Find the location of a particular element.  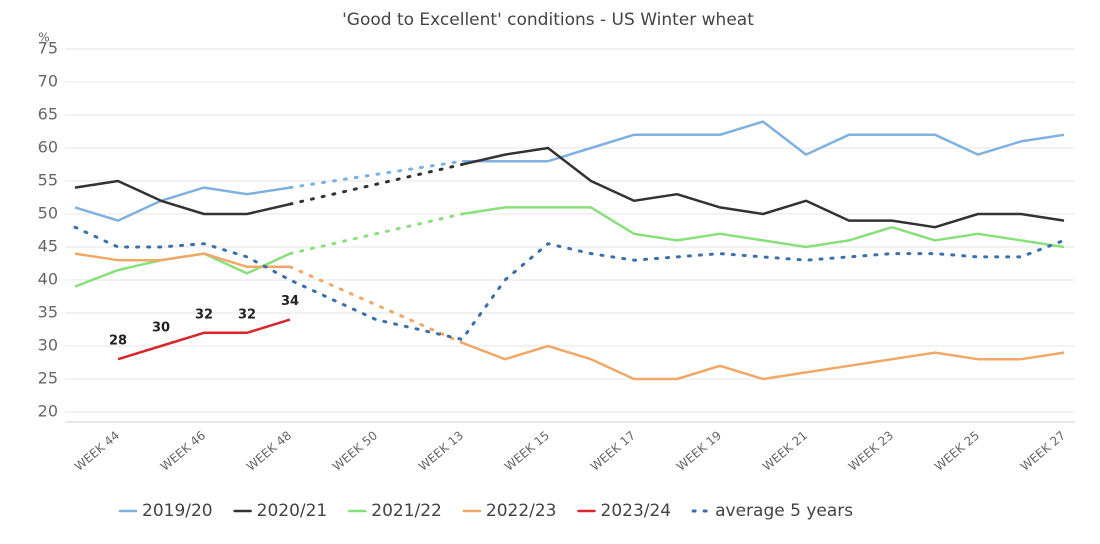

legend-label: 2023/24 is located at coordinates (636, 511).